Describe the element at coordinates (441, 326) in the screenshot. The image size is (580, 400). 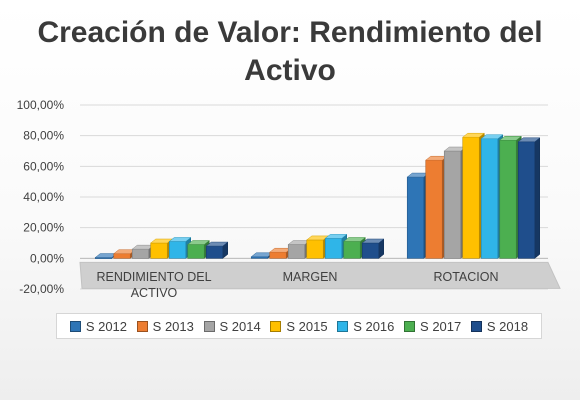
I see `legend-label: S 2017` at that location.